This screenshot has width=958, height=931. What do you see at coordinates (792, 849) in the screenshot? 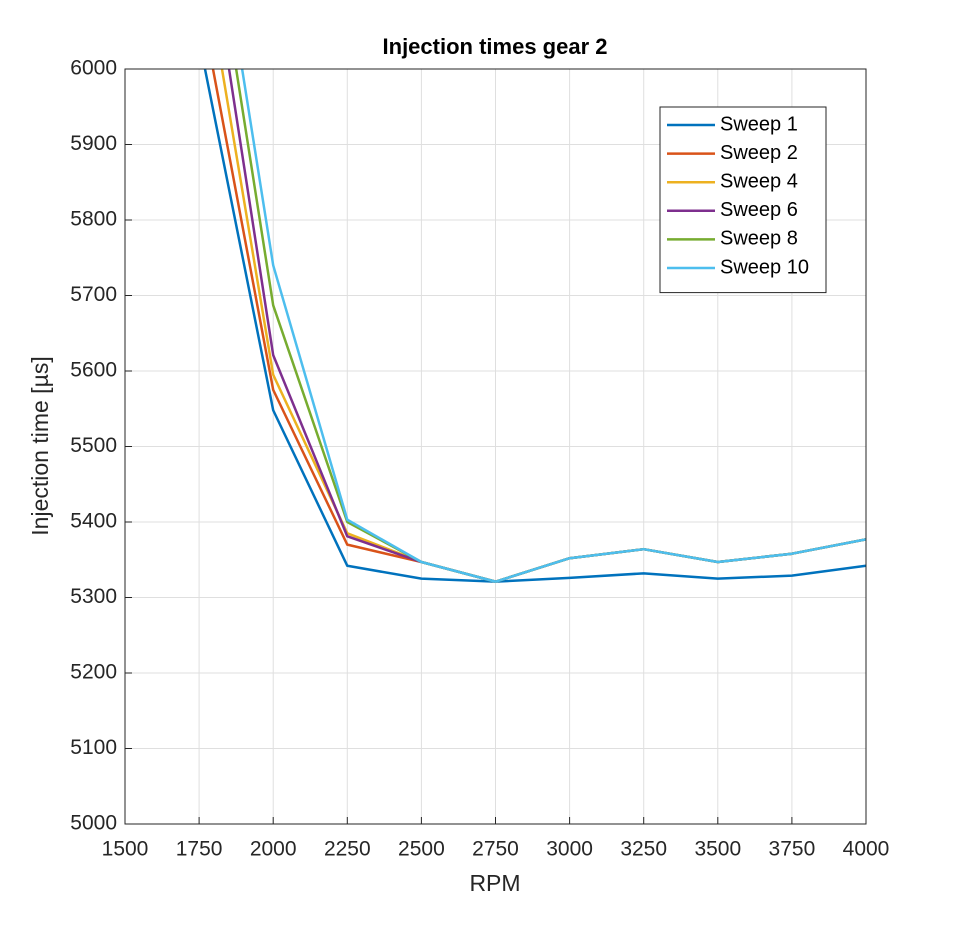
I see `x-tick-label: 3750` at bounding box center [792, 849].